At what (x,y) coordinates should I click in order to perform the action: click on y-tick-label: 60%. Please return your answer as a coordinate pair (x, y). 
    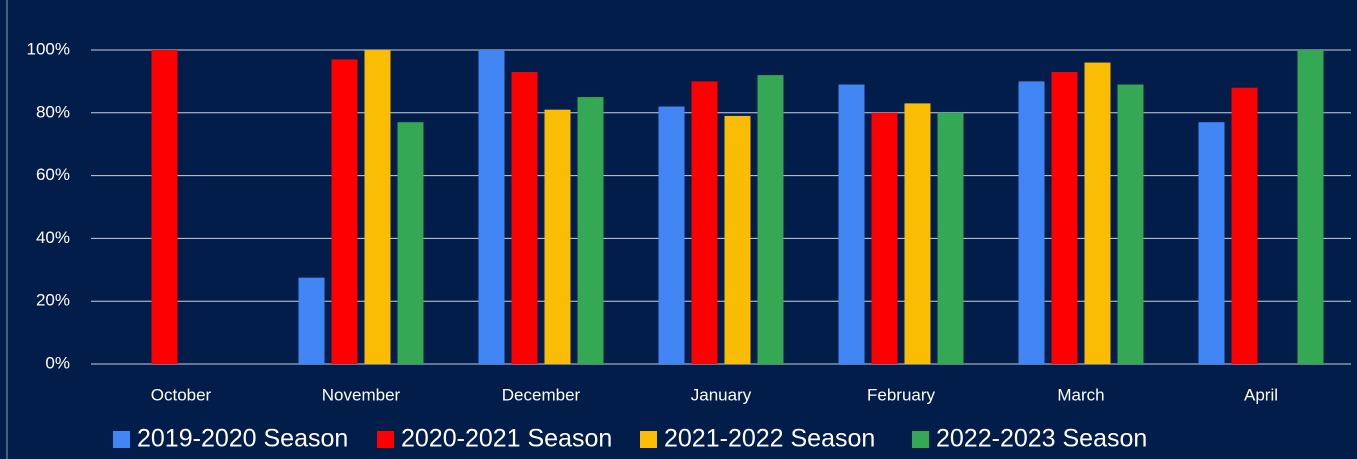
    Looking at the image, I should click on (53, 174).